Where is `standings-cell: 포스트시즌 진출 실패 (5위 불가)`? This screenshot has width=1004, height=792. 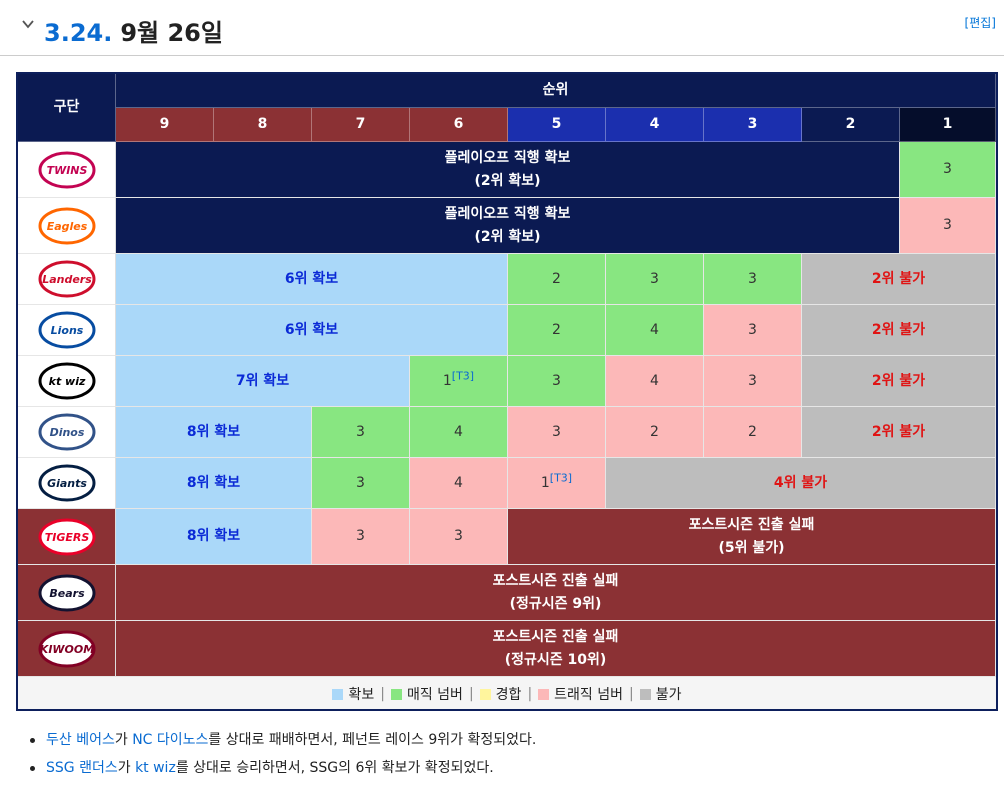 standings-cell: 포스트시즌 진출 실패 (5위 불가) is located at coordinates (752, 537).